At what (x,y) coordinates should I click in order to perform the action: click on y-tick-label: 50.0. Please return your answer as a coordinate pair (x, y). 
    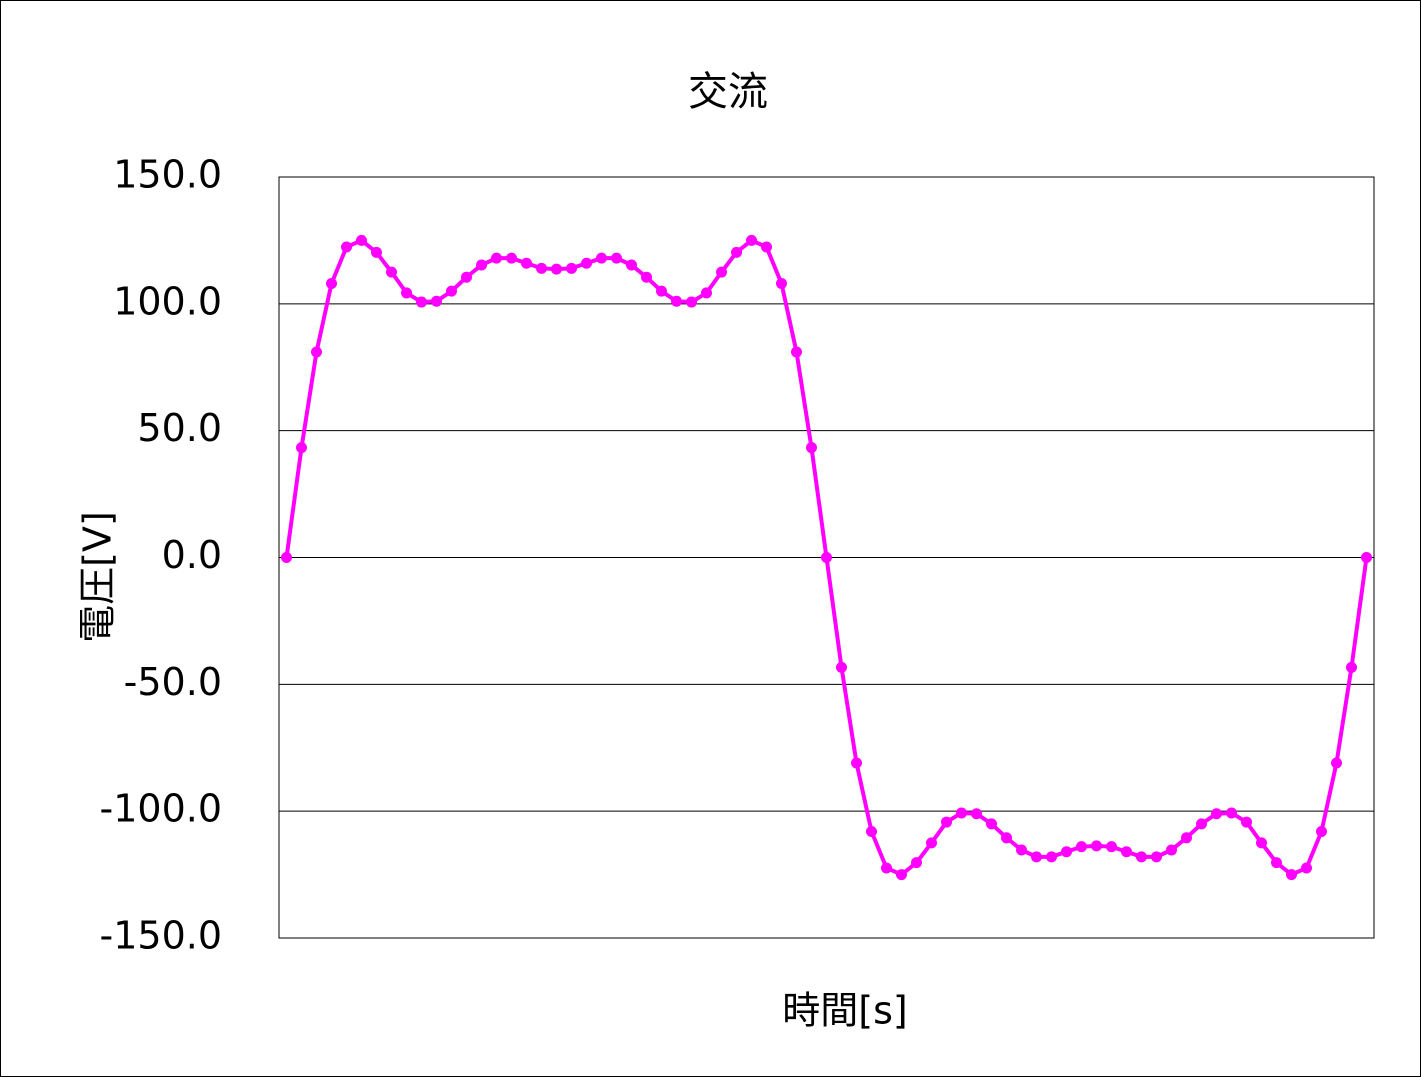
    Looking at the image, I should click on (179, 428).